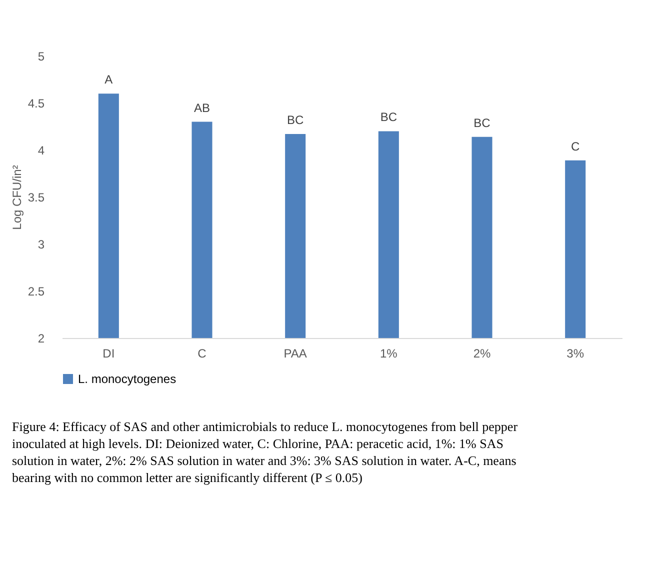 The image size is (664, 573). I want to click on y-tick-label: 4.5, so click(36, 103).